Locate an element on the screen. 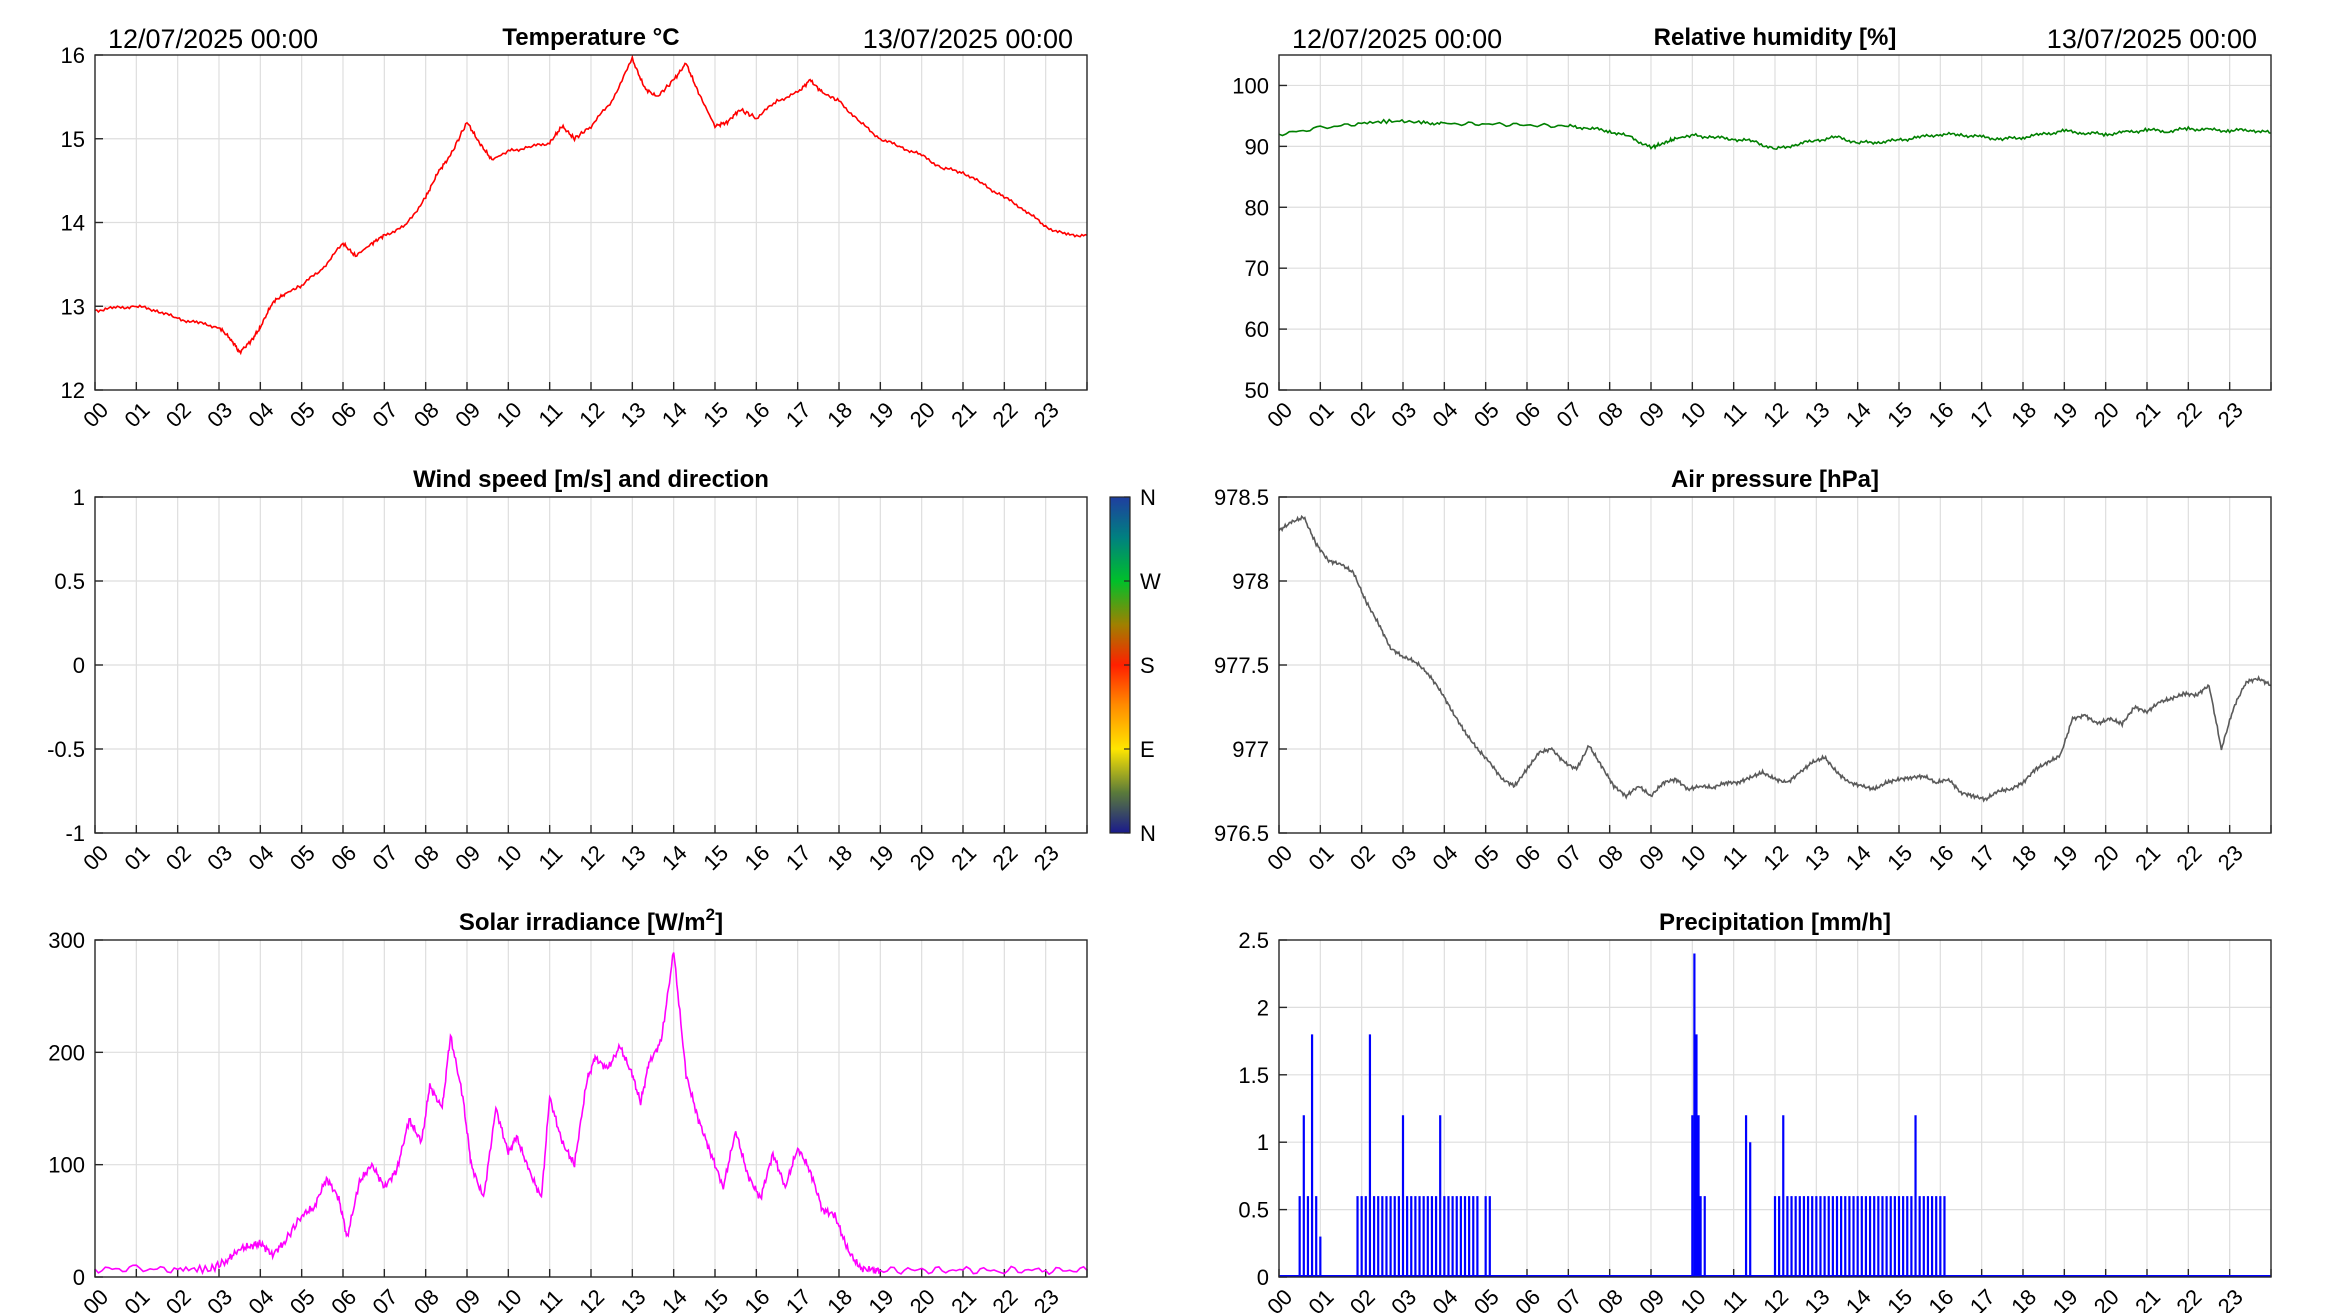 This screenshot has height=1313, width=2333. y-tick-label: 977.5 is located at coordinates (1241, 665).